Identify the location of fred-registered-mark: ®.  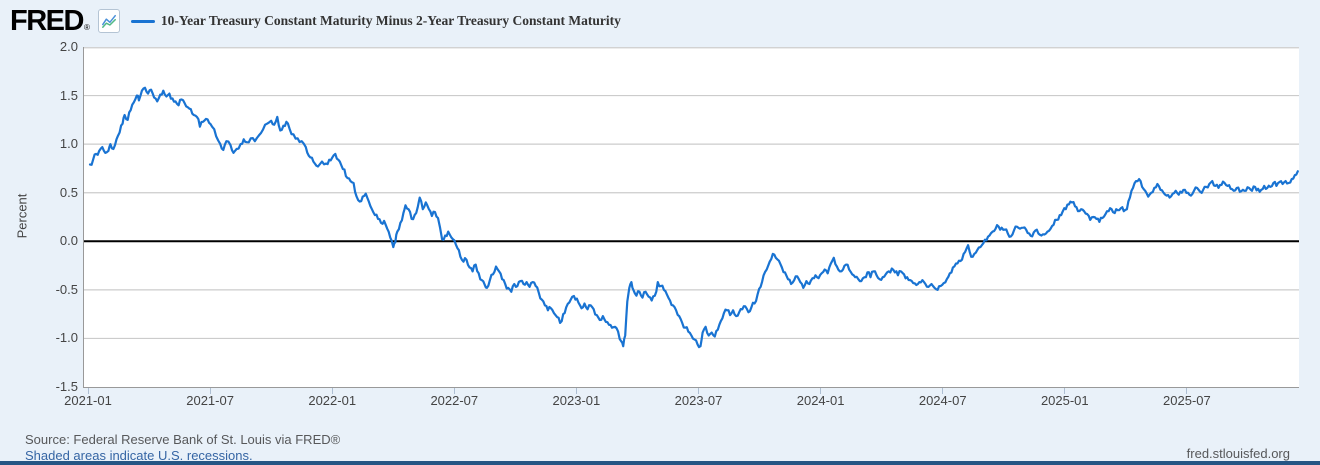
(86, 27).